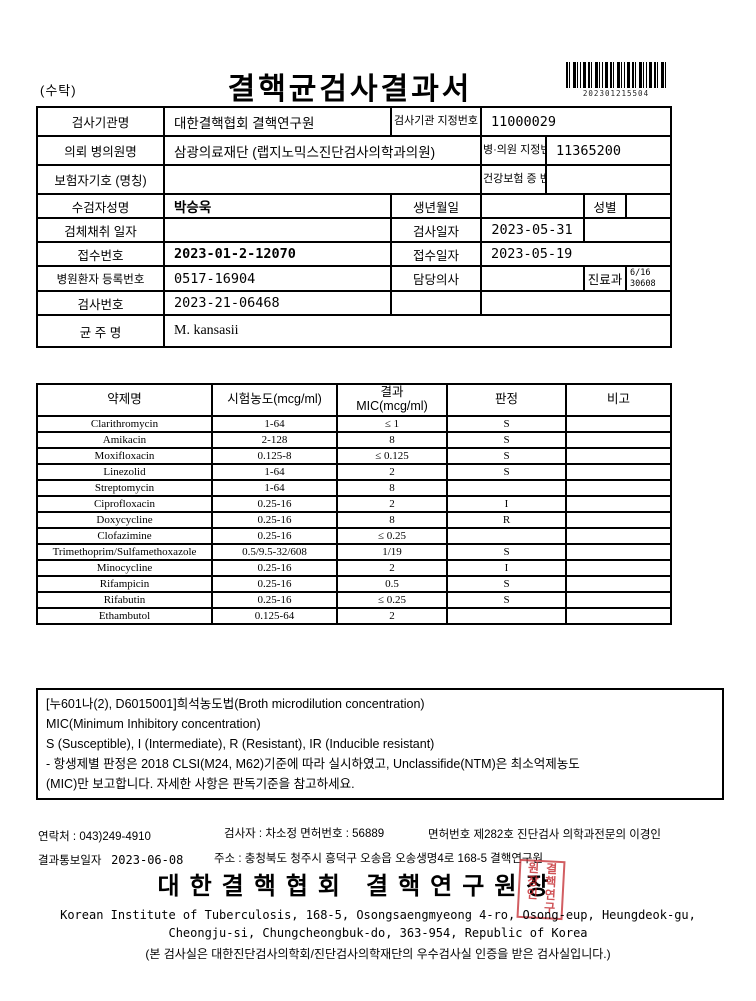  What do you see at coordinates (350, 89) in the screenshot?
I see `page-title: 결핵균검사결과서` at bounding box center [350, 89].